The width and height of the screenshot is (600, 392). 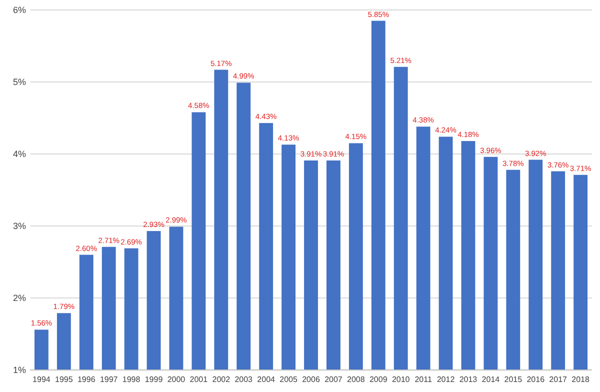 I want to click on x-tick-label: 1996, so click(x=86, y=379).